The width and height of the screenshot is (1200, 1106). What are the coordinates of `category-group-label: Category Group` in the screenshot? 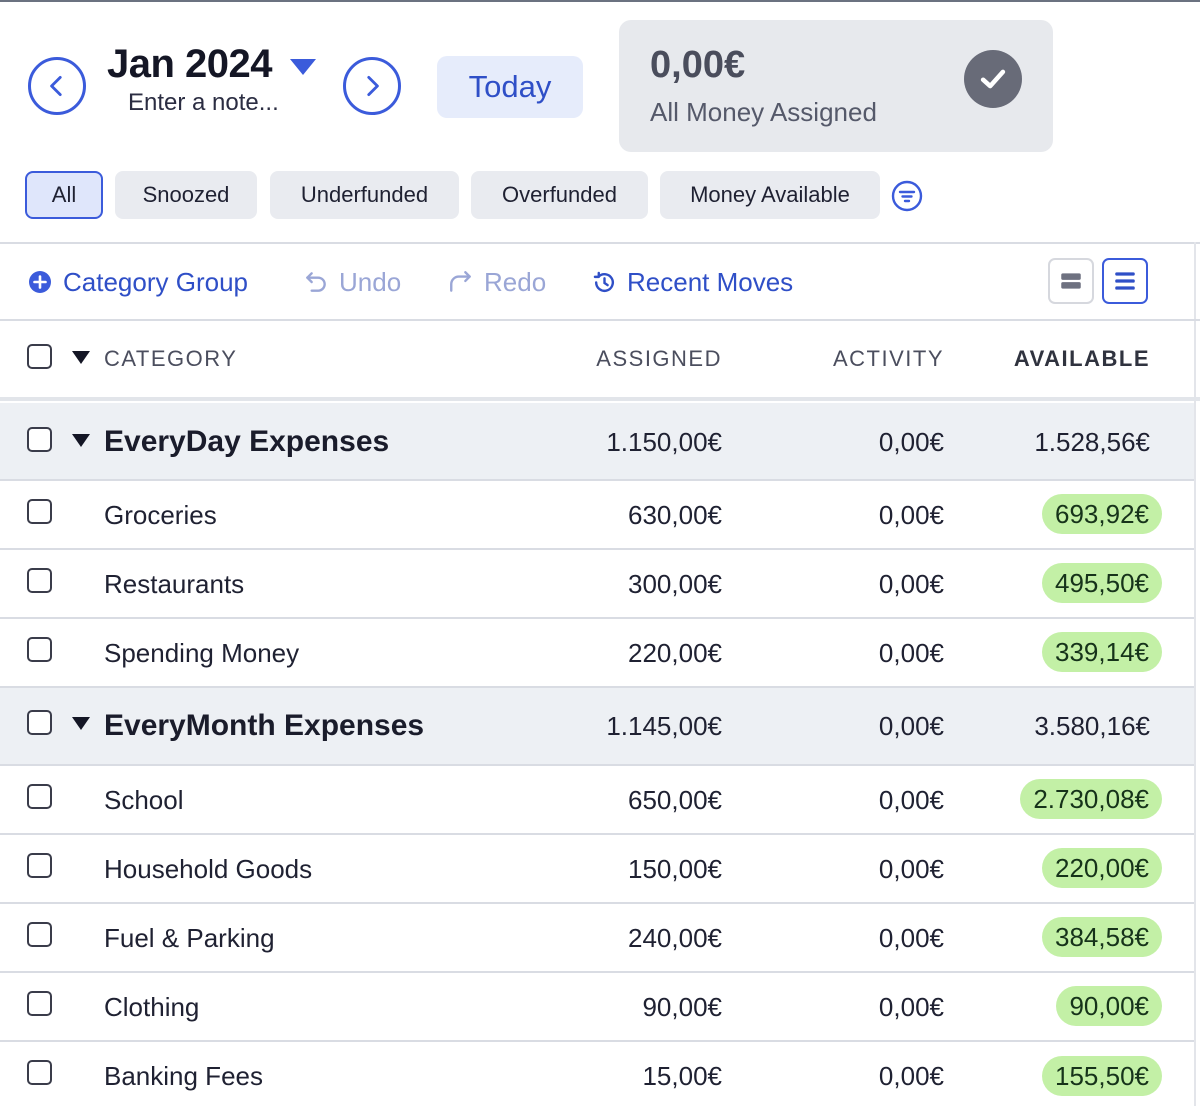 It's located at (155, 281).